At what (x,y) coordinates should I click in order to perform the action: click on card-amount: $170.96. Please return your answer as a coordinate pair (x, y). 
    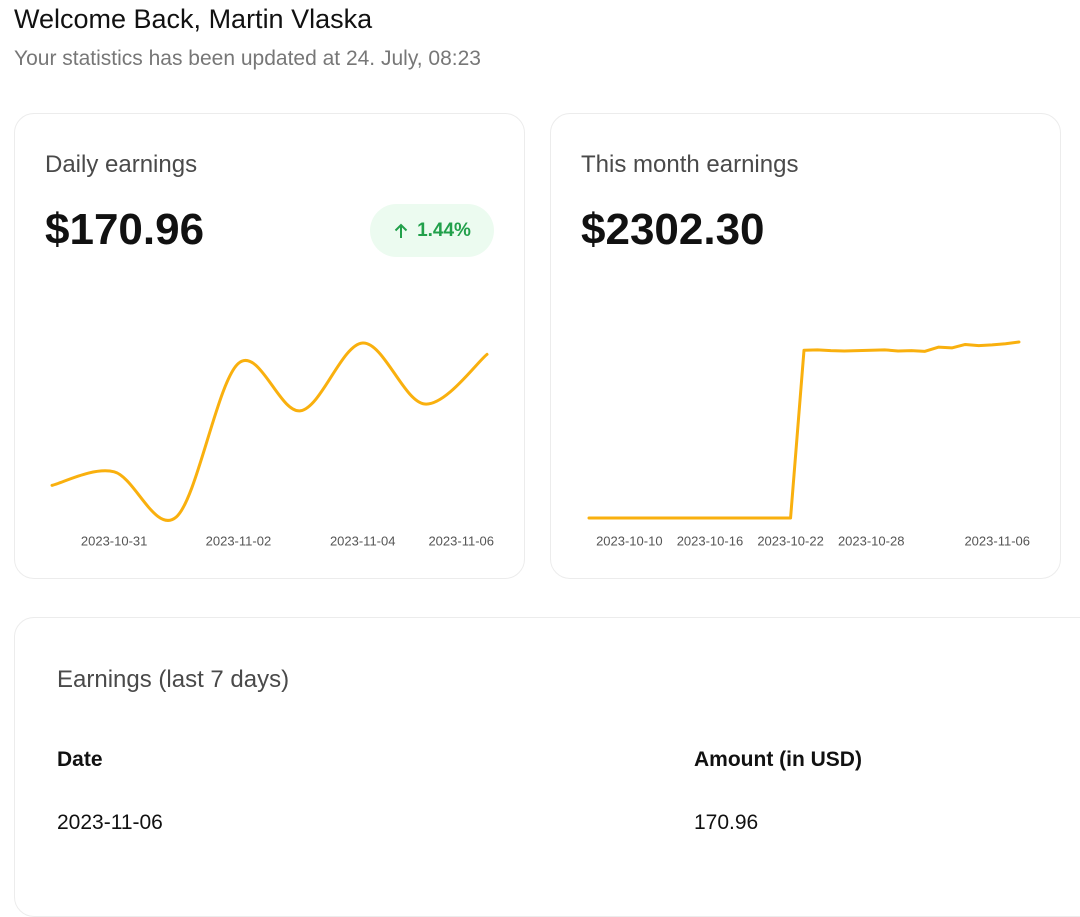
    Looking at the image, I should click on (125, 229).